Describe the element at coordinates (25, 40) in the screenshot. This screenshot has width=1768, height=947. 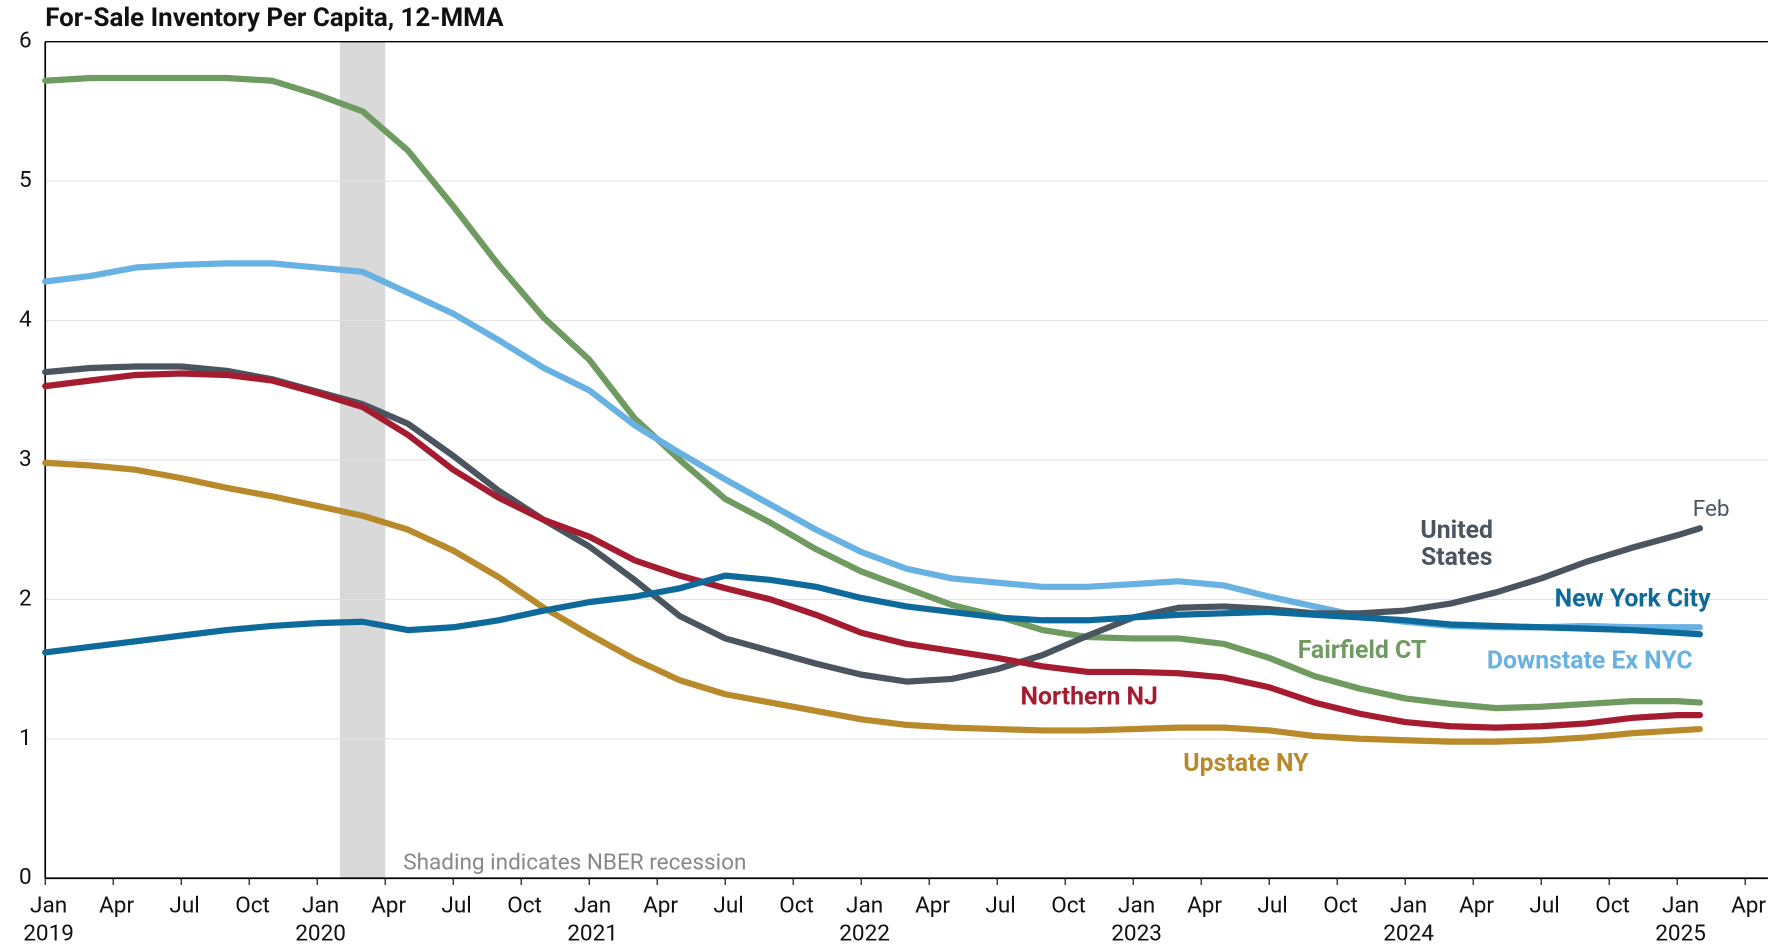
I see `y-tick-label: 6` at that location.